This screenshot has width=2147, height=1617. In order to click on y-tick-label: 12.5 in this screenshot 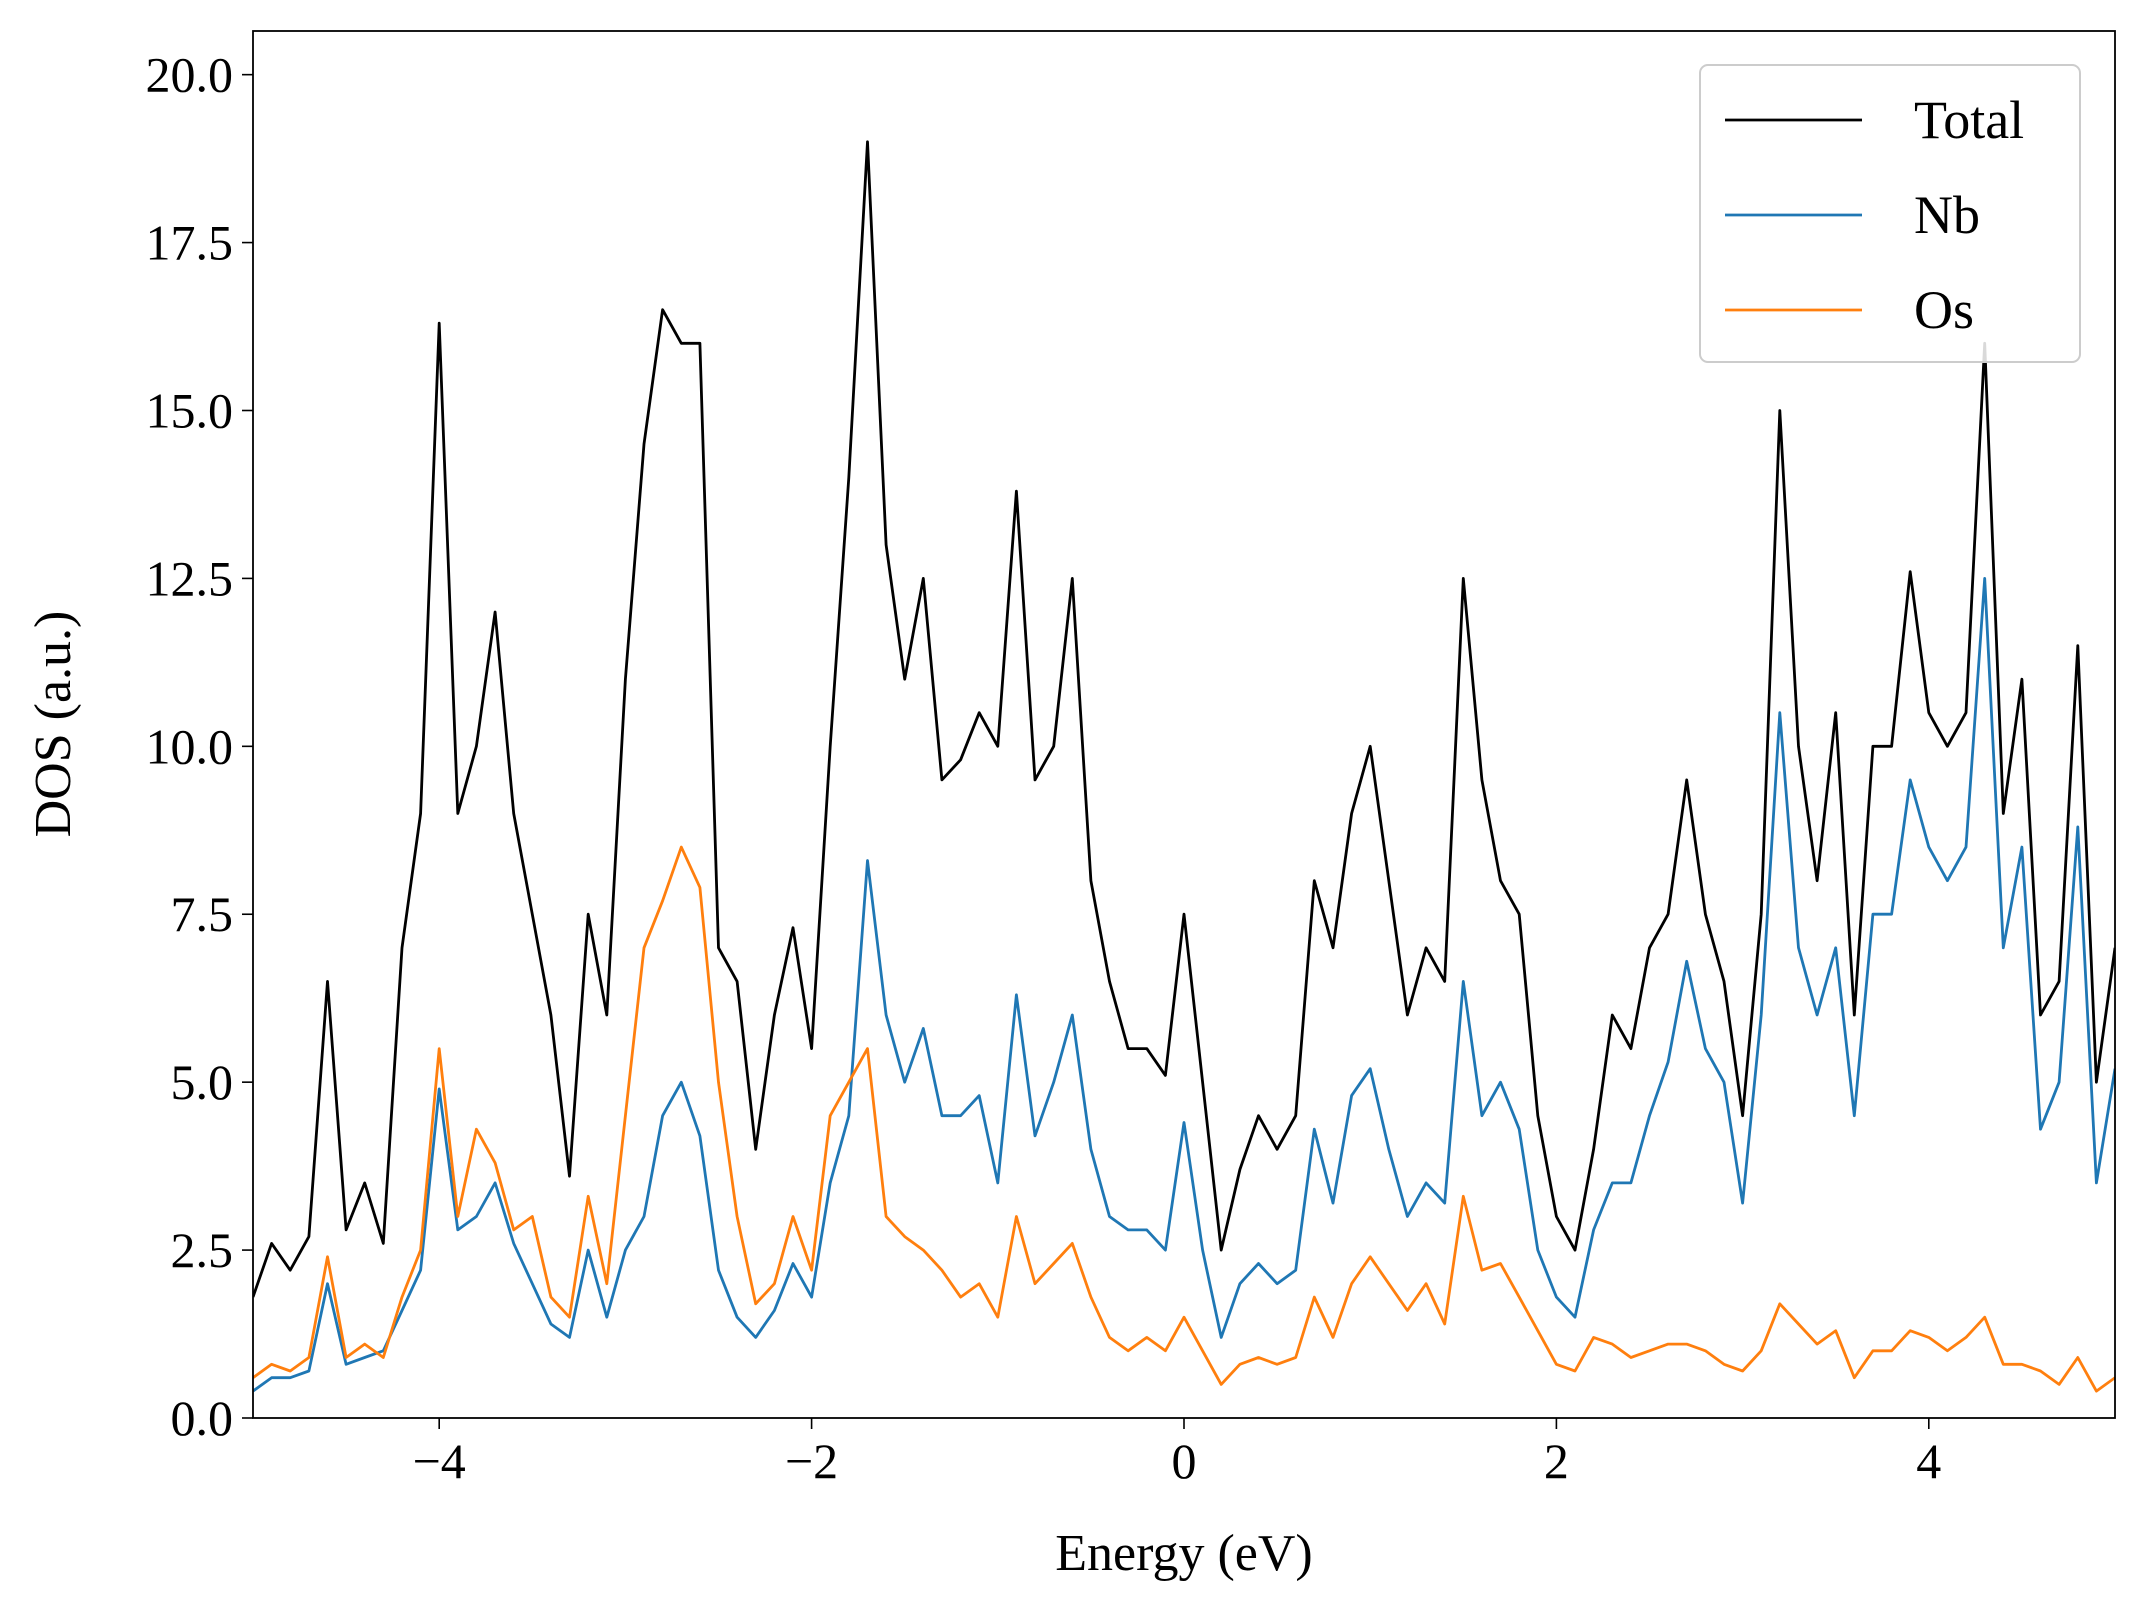, I will do `click(190, 578)`.